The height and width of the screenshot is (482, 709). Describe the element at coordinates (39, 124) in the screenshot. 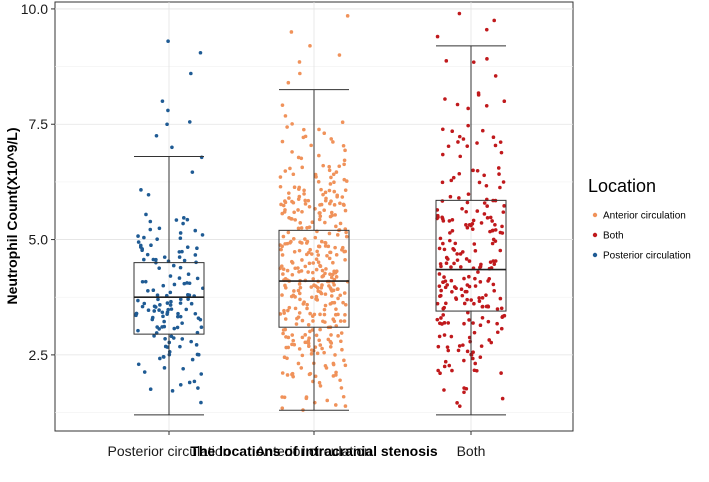

I see `y-tick-label: 7.5` at that location.